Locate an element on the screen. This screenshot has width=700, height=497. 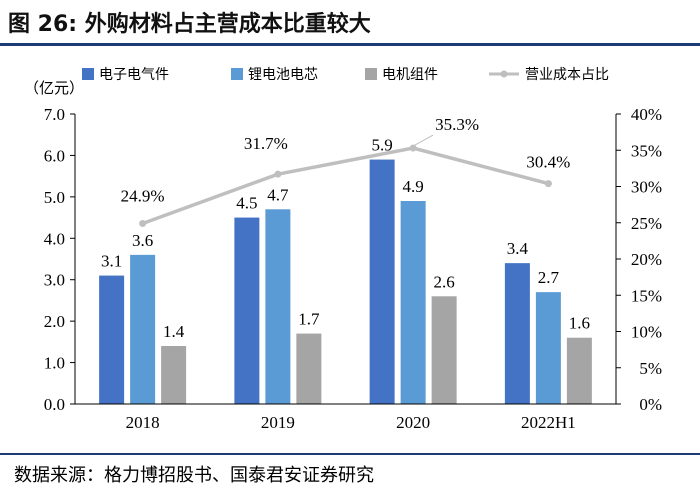
line-label-leader is located at coordinates (423, 140).